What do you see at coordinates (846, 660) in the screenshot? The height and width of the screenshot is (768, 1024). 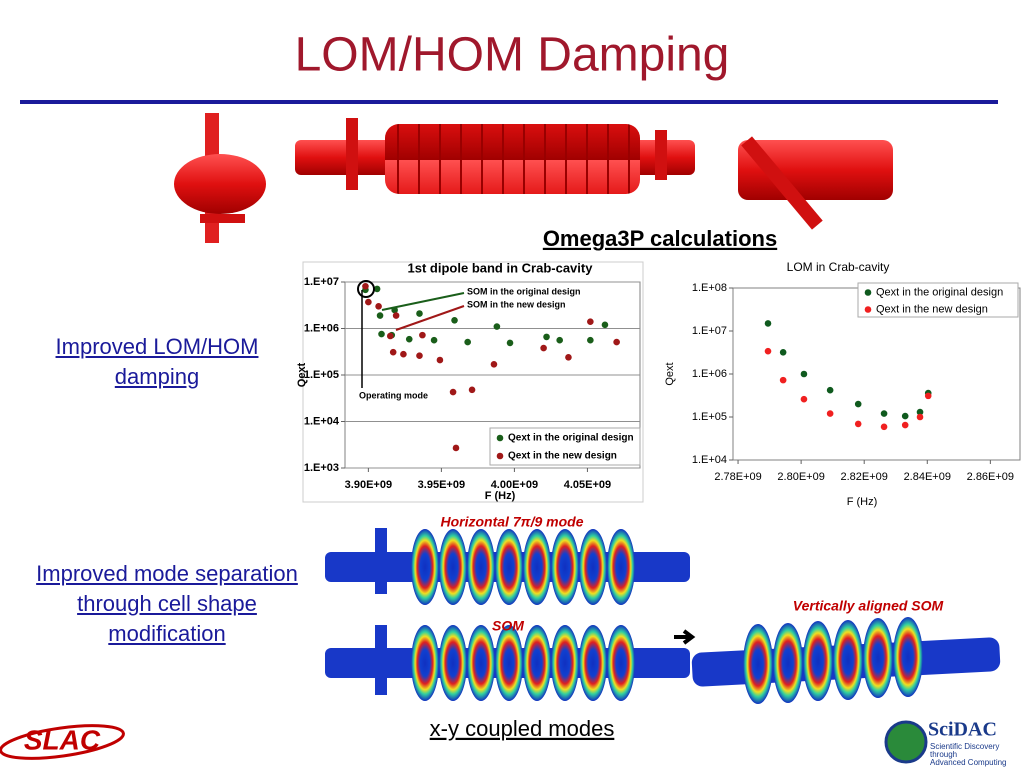 I see `field-map-right` at bounding box center [846, 660].